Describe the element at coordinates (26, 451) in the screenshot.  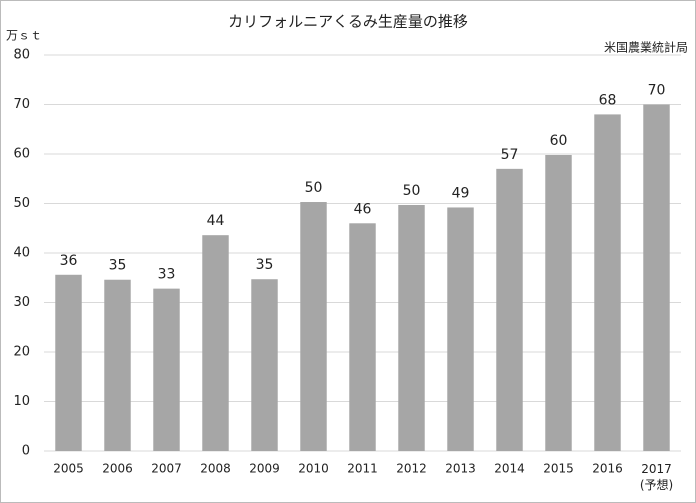
I see `y-tick-label: 0` at that location.